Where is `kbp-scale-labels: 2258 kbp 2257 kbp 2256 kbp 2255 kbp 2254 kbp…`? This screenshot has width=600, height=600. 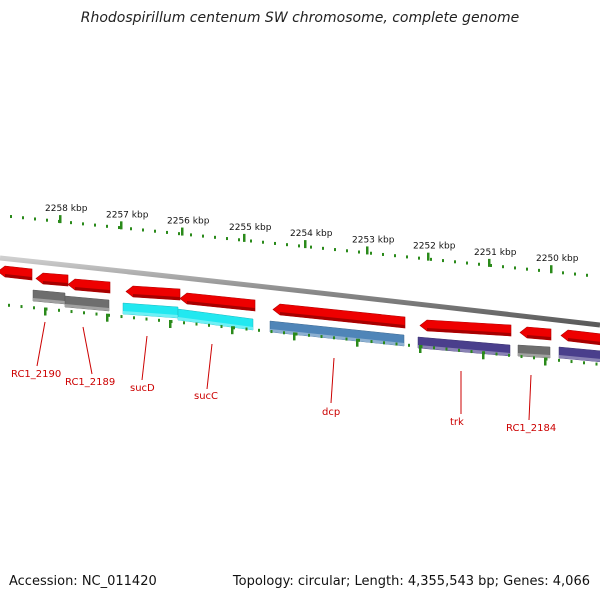
kbp-scale-labels: 2258 kbp 2257 kbp 2256 kbp 2255 kbp 2254 kbp… is located at coordinates (312, 234).